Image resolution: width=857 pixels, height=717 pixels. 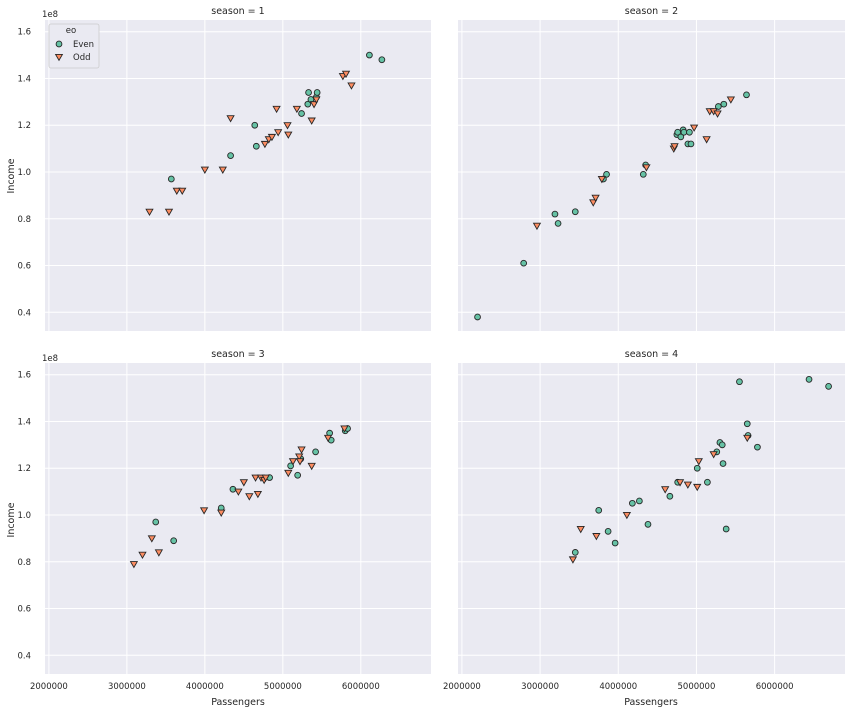 I want to click on legend-box, so click(x=74, y=46).